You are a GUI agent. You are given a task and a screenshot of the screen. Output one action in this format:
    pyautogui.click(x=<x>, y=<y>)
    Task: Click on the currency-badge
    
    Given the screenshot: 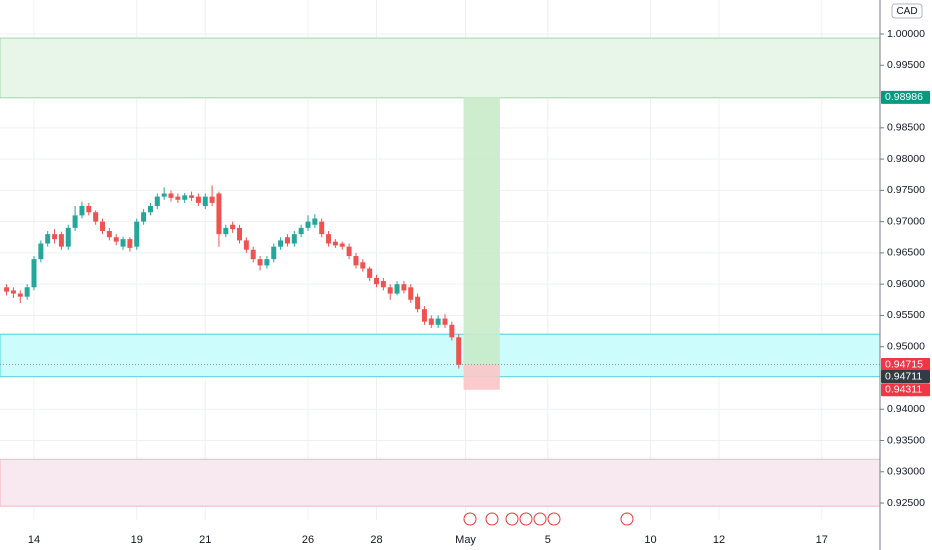 What is the action you would take?
    pyautogui.click(x=907, y=11)
    